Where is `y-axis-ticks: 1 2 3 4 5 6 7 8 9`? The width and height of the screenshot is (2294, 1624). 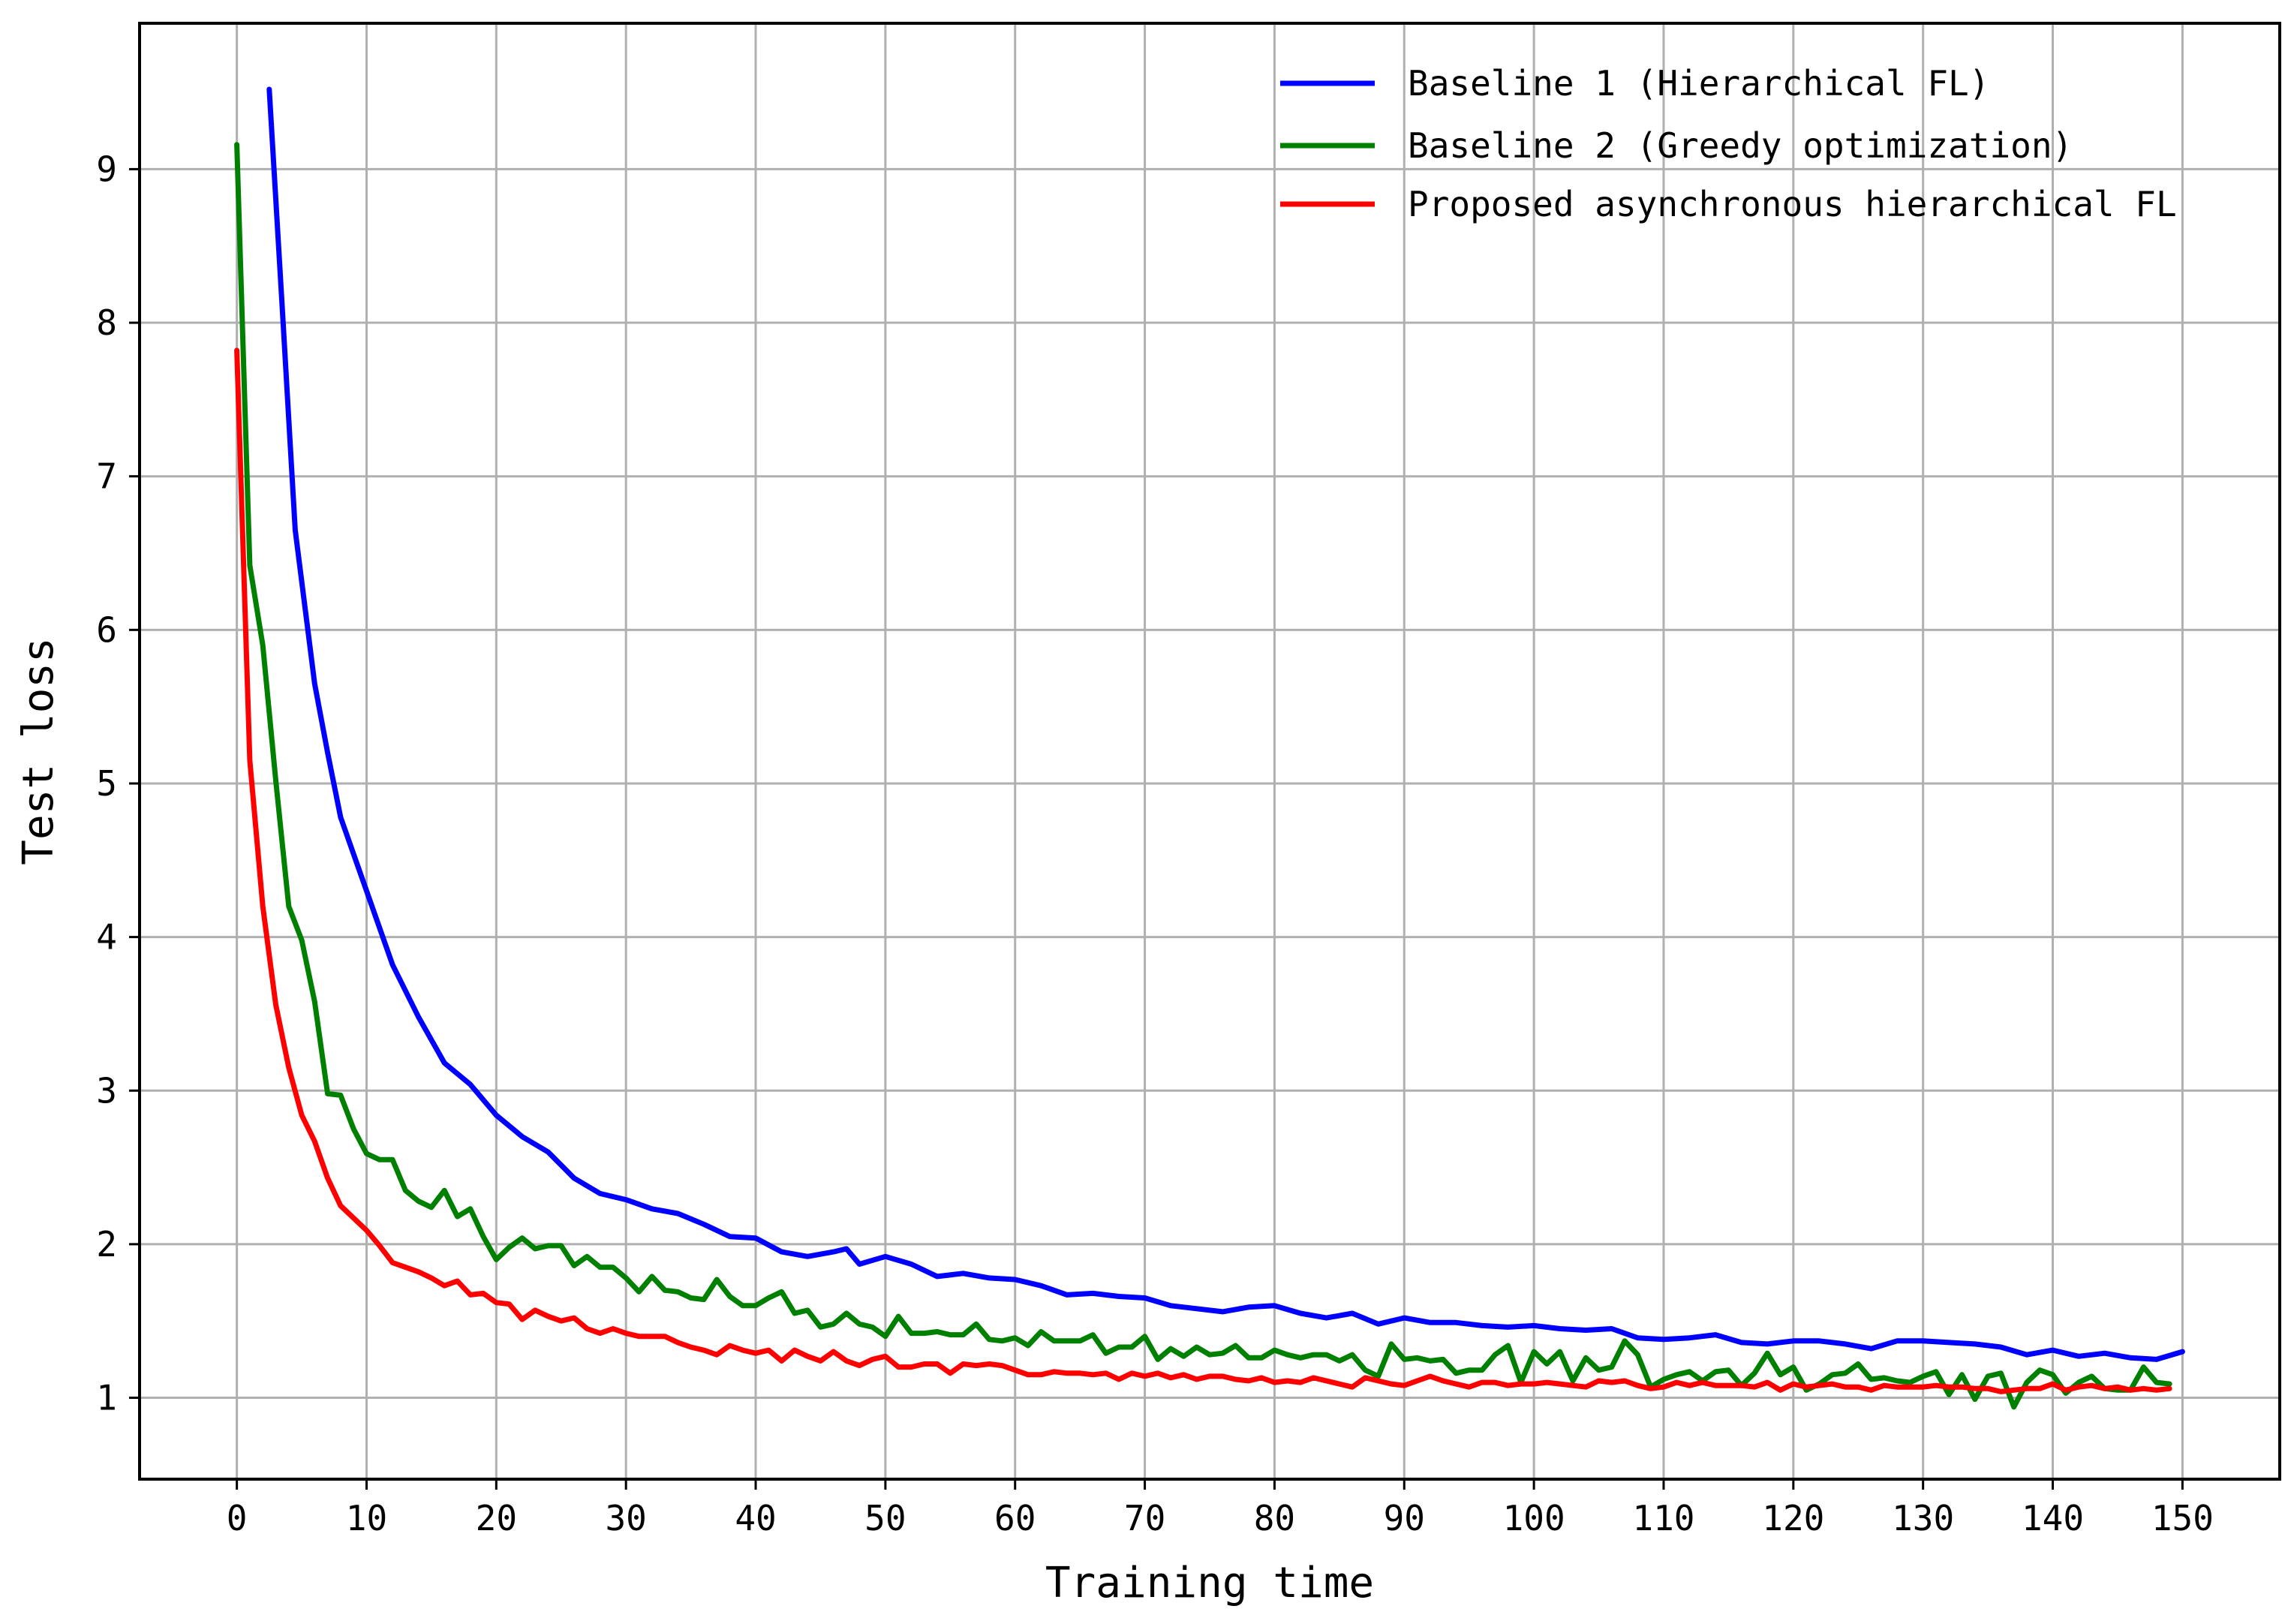
y-axis-ticks: 1 2 3 4 5 6 7 8 9 is located at coordinates (118, 783).